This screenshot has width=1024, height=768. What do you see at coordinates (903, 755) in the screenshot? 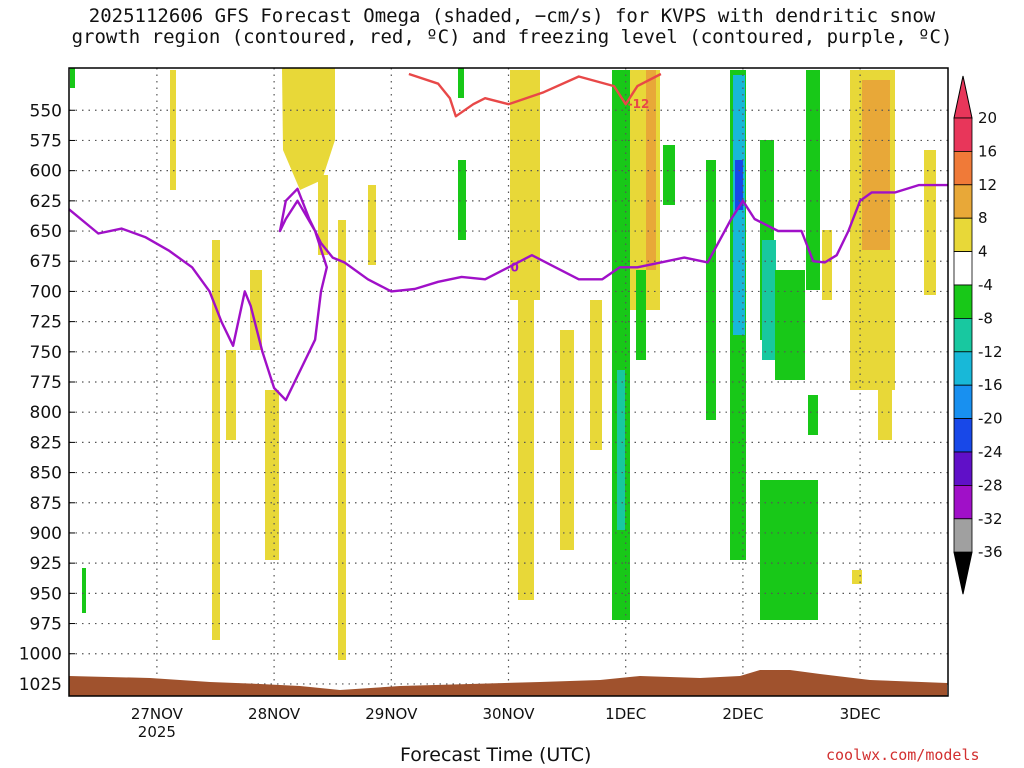
I see `credit-link: coolwx.com/models` at bounding box center [903, 755].